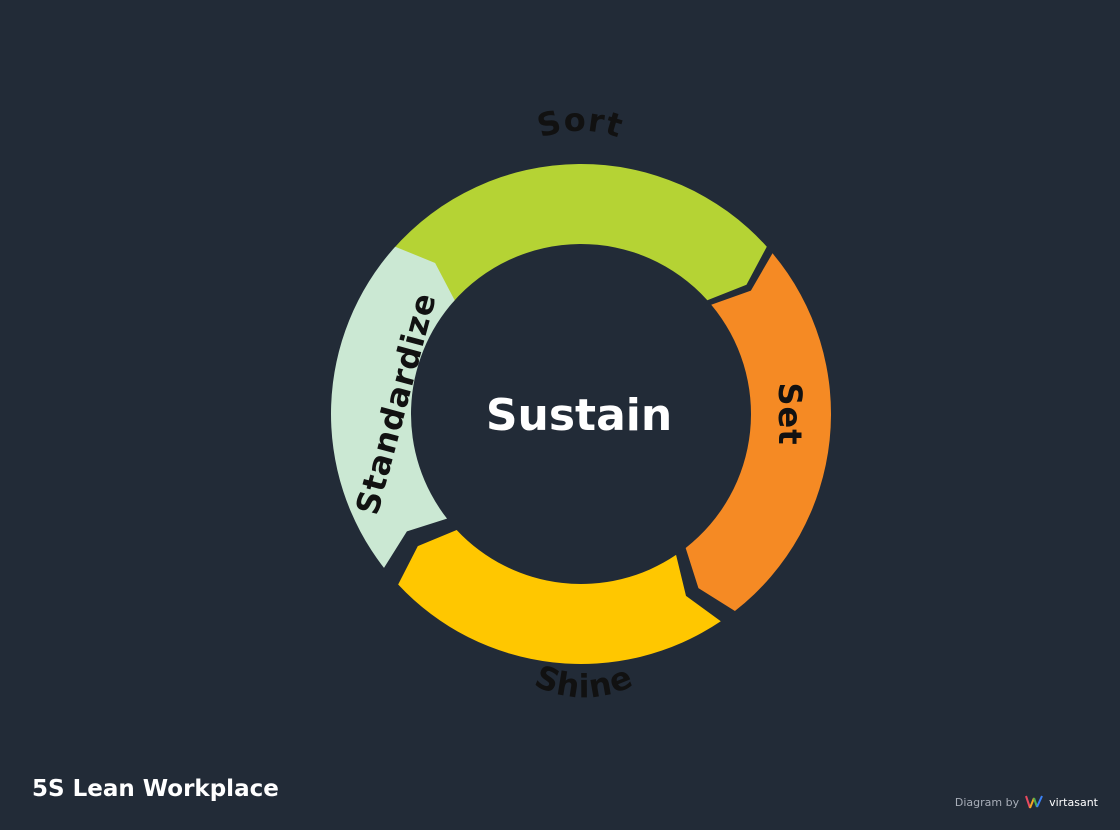 The width and height of the screenshot is (1120, 830). What do you see at coordinates (559, 597) in the screenshot?
I see `segment-shine` at bounding box center [559, 597].